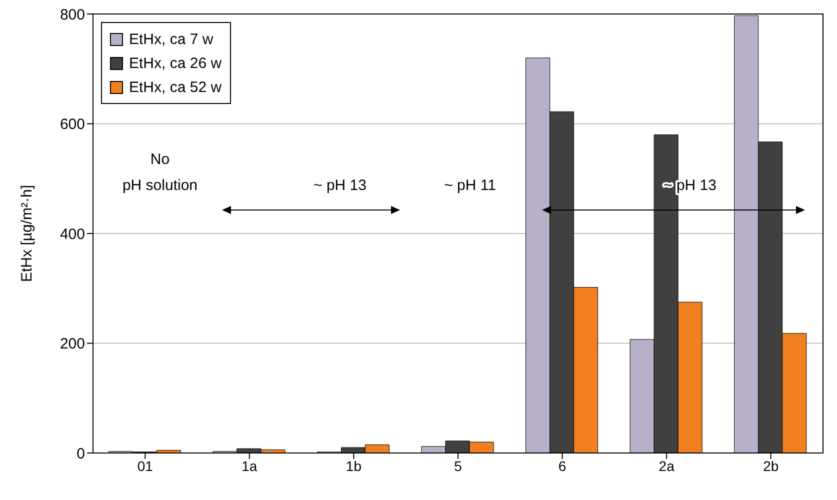 The width and height of the screenshot is (837, 500). I want to click on annotation: ~ pH 11, so click(470, 185).